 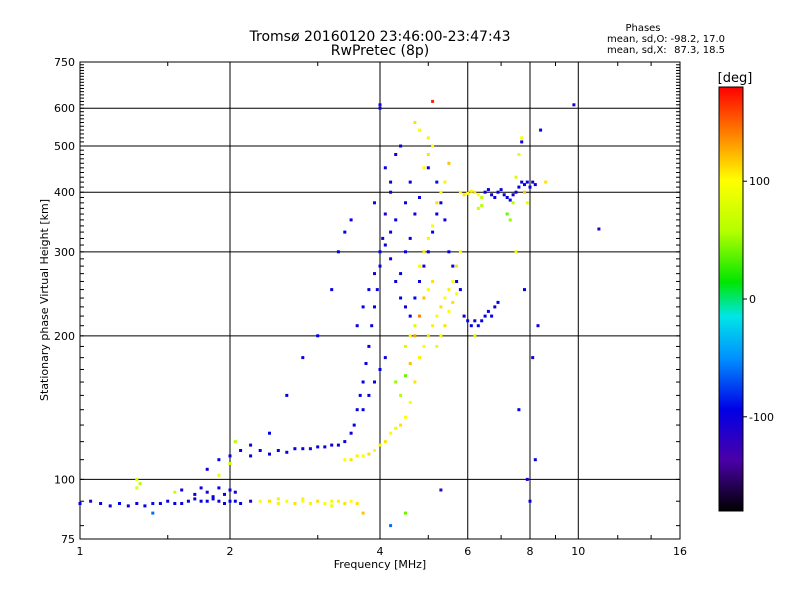 What do you see at coordinates (642, 28) in the screenshot?
I see `stats-heading: Phases` at bounding box center [642, 28].